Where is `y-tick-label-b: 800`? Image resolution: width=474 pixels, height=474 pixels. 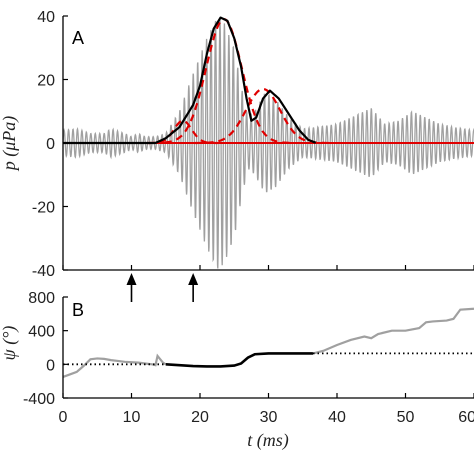
y-tick-label-b: 800 is located at coordinates (41, 298).